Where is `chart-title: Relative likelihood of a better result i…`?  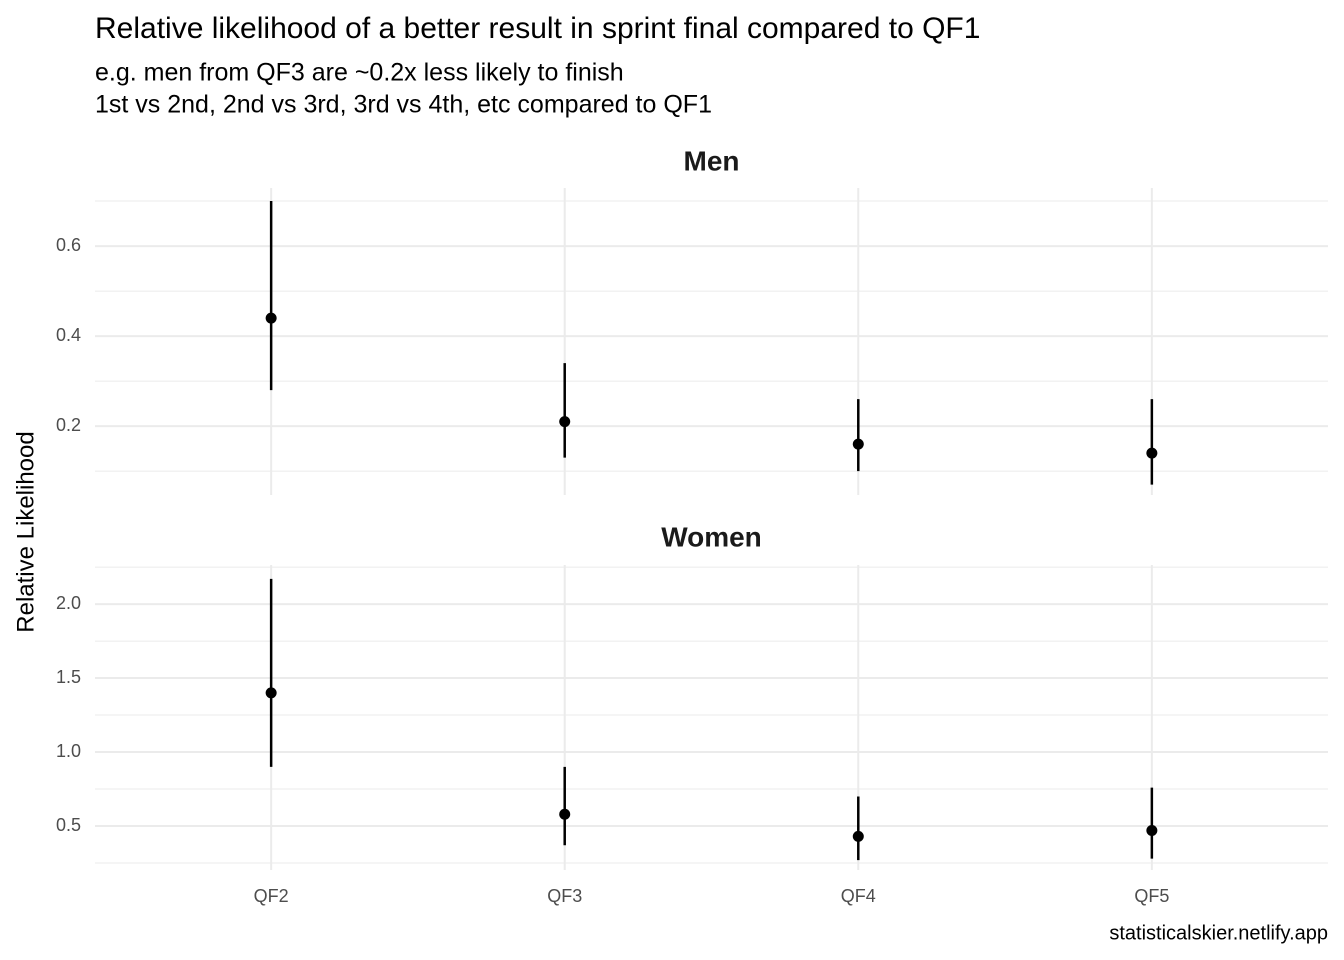
chart-title: Relative likelihood of a better result i… is located at coordinates (537, 28).